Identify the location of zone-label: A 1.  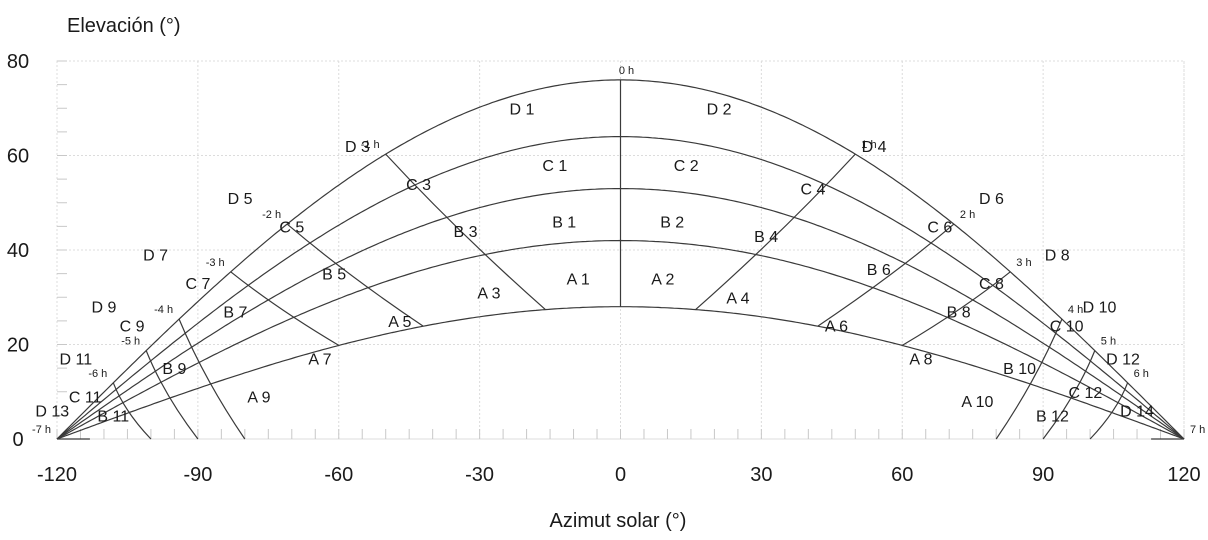
(578, 279).